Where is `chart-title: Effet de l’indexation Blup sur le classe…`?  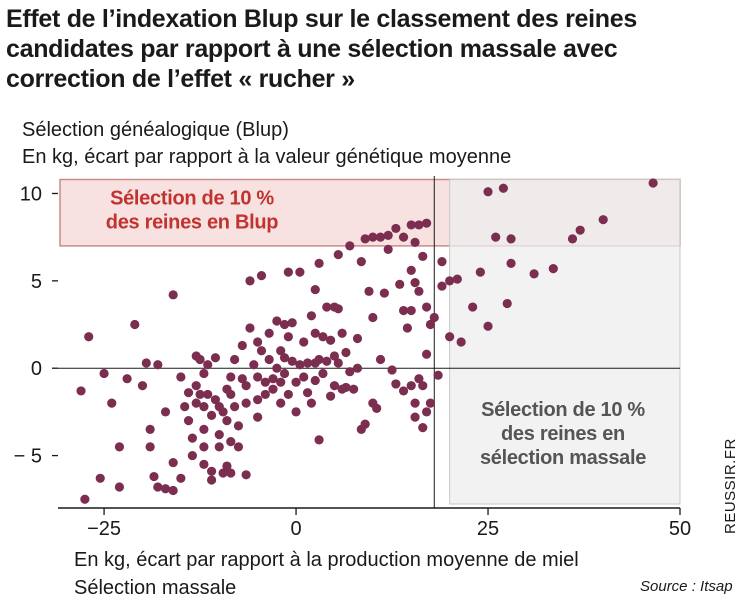 chart-title: Effet de l’indexation Blup sur le classe… is located at coordinates (321, 49).